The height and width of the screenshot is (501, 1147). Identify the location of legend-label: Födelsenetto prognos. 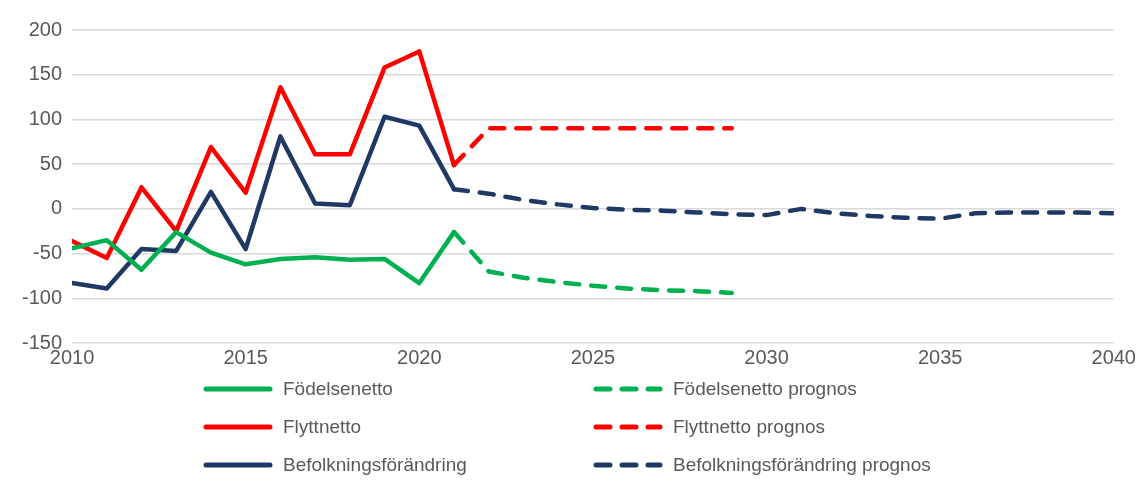
(765, 389).